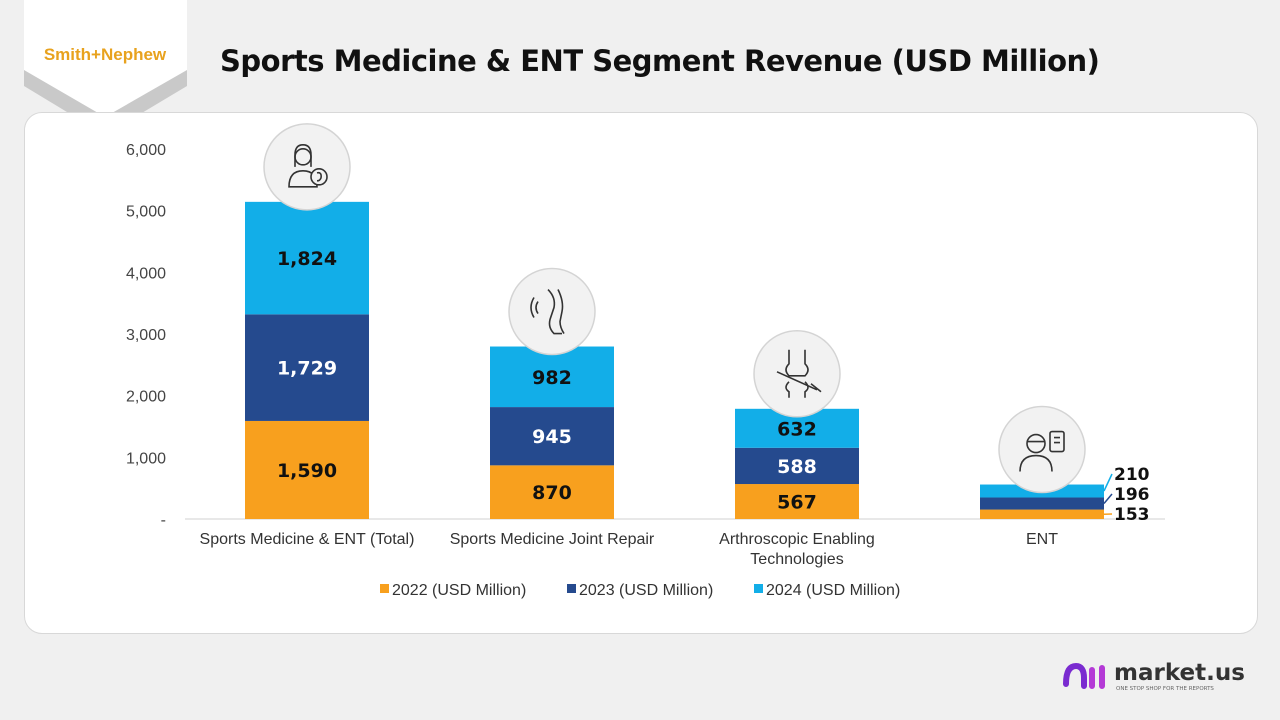 The height and width of the screenshot is (720, 1280). What do you see at coordinates (146, 212) in the screenshot?
I see `y-tick-label: 5,000` at bounding box center [146, 212].